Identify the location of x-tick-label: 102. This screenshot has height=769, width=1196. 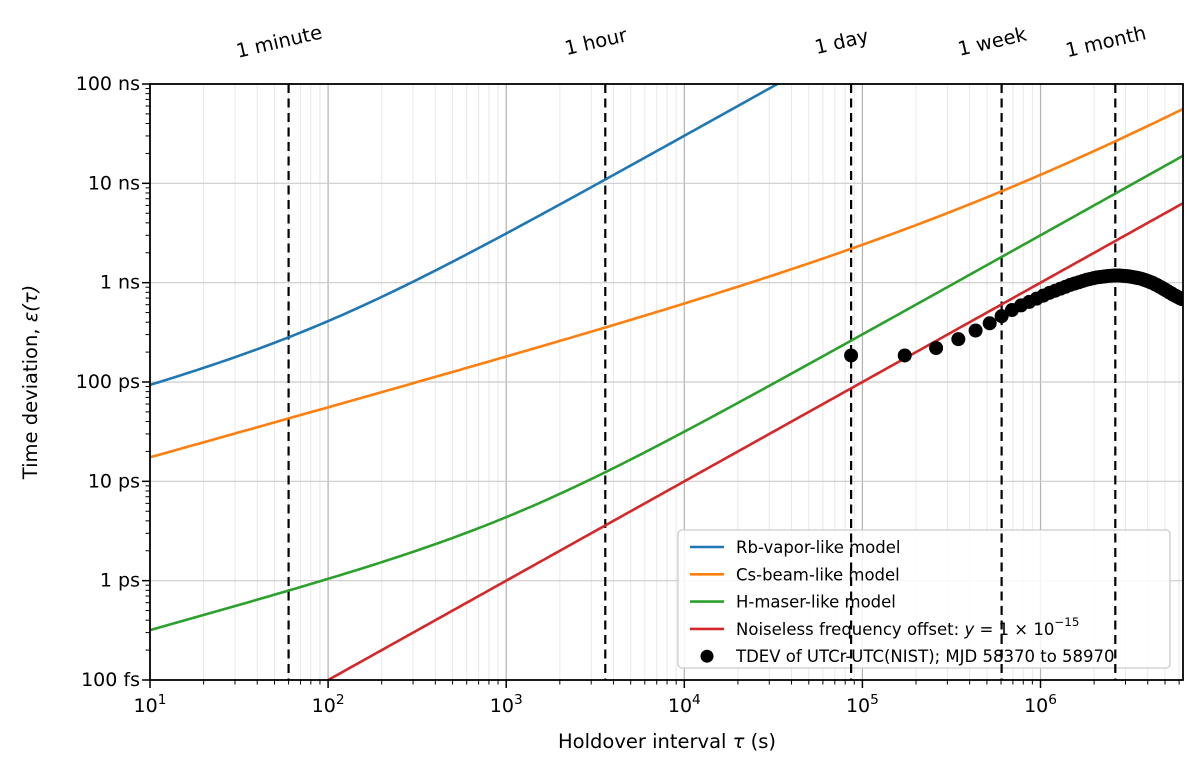
(328, 704).